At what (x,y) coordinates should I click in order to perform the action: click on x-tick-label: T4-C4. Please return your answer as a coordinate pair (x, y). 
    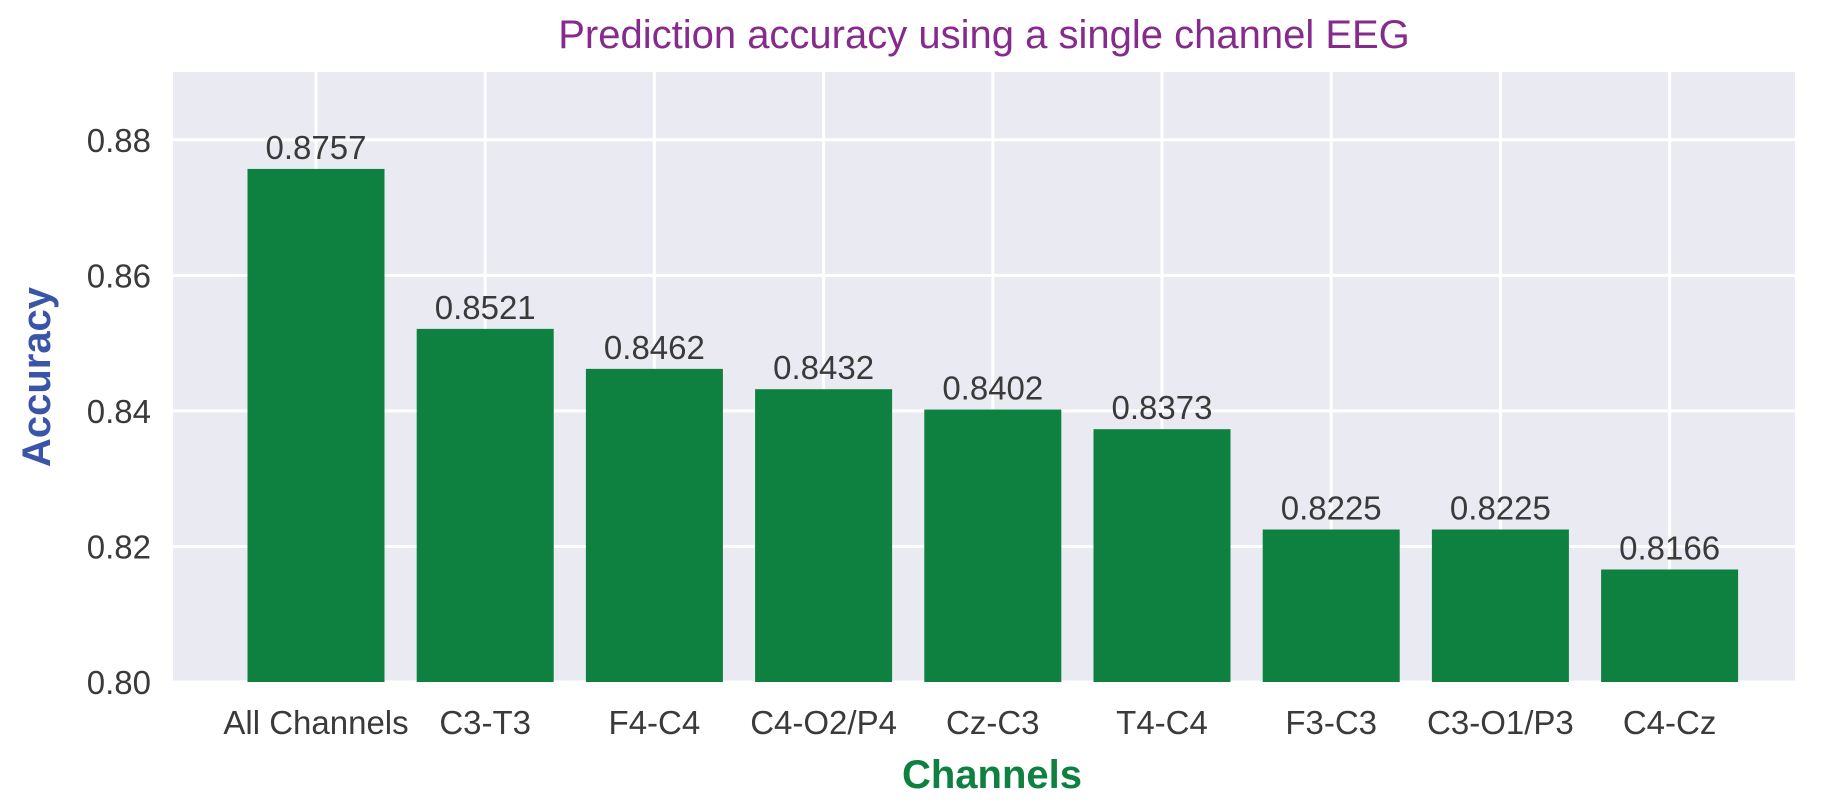
    Looking at the image, I should click on (1162, 722).